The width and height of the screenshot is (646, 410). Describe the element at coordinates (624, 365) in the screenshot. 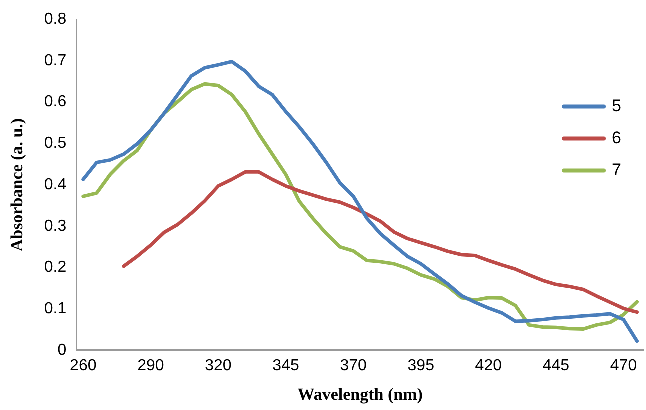

I see `x-tick-label: 470` at that location.